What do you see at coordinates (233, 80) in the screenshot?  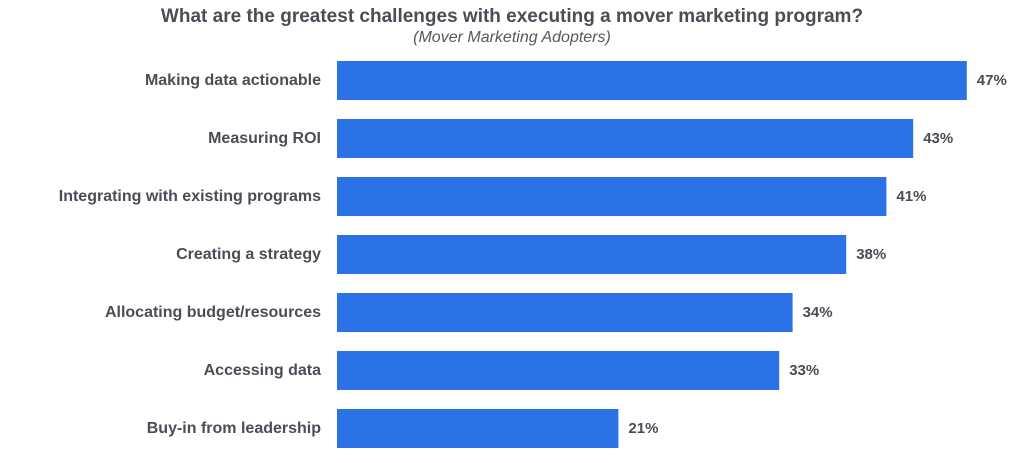 I see `category-label: Making data actionable` at bounding box center [233, 80].